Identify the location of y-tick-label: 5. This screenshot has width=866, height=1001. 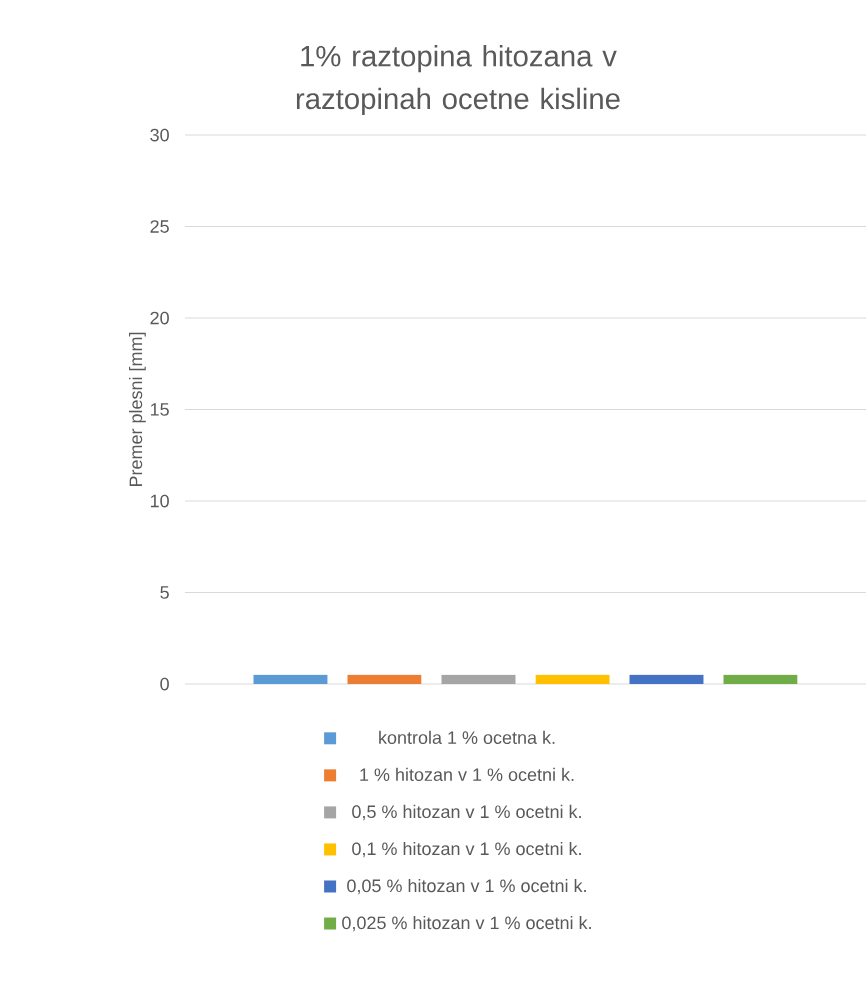
(164, 592).